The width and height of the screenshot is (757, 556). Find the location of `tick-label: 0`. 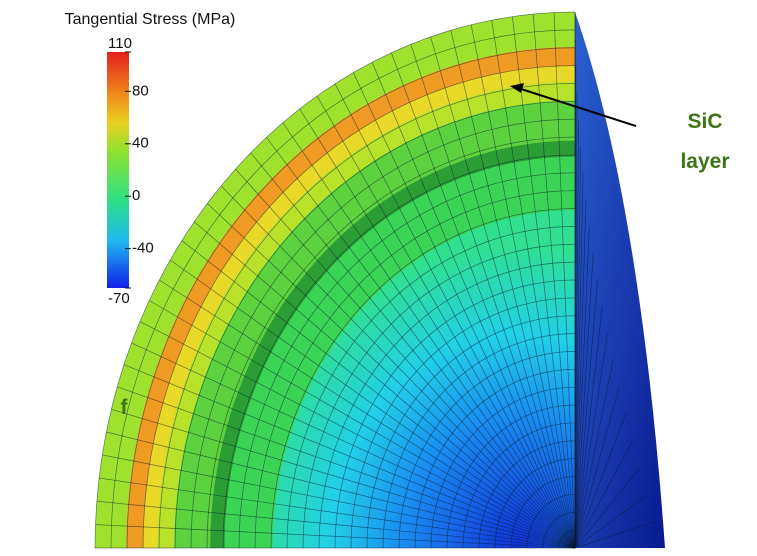

tick-label: 0 is located at coordinates (136, 195).